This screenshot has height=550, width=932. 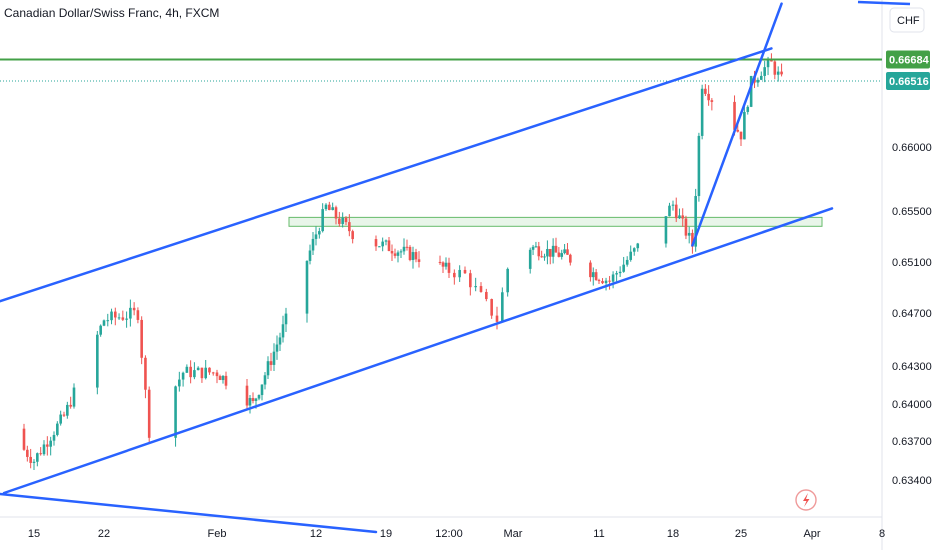 What do you see at coordinates (884, 3) in the screenshot?
I see `trendline-edge-stub` at bounding box center [884, 3].